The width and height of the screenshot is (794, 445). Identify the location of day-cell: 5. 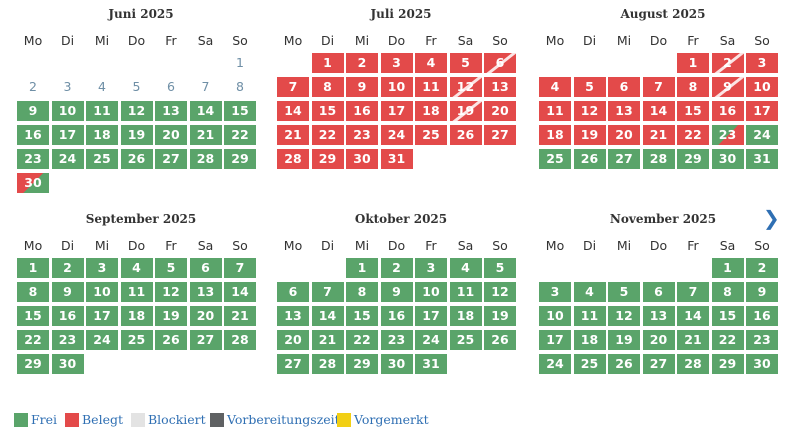
(589, 87).